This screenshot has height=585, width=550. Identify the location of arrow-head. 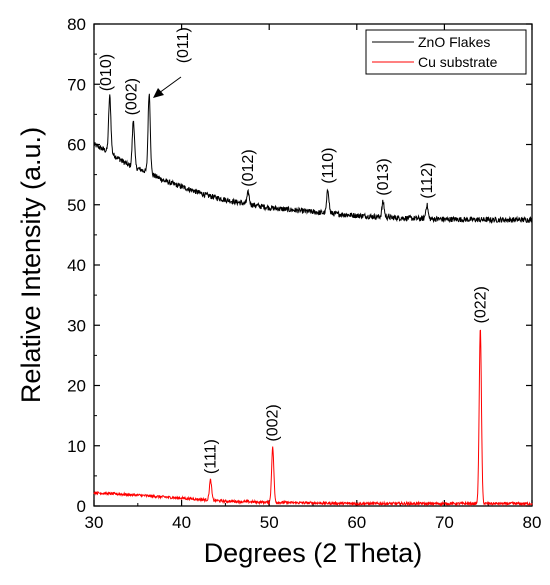
(158, 93).